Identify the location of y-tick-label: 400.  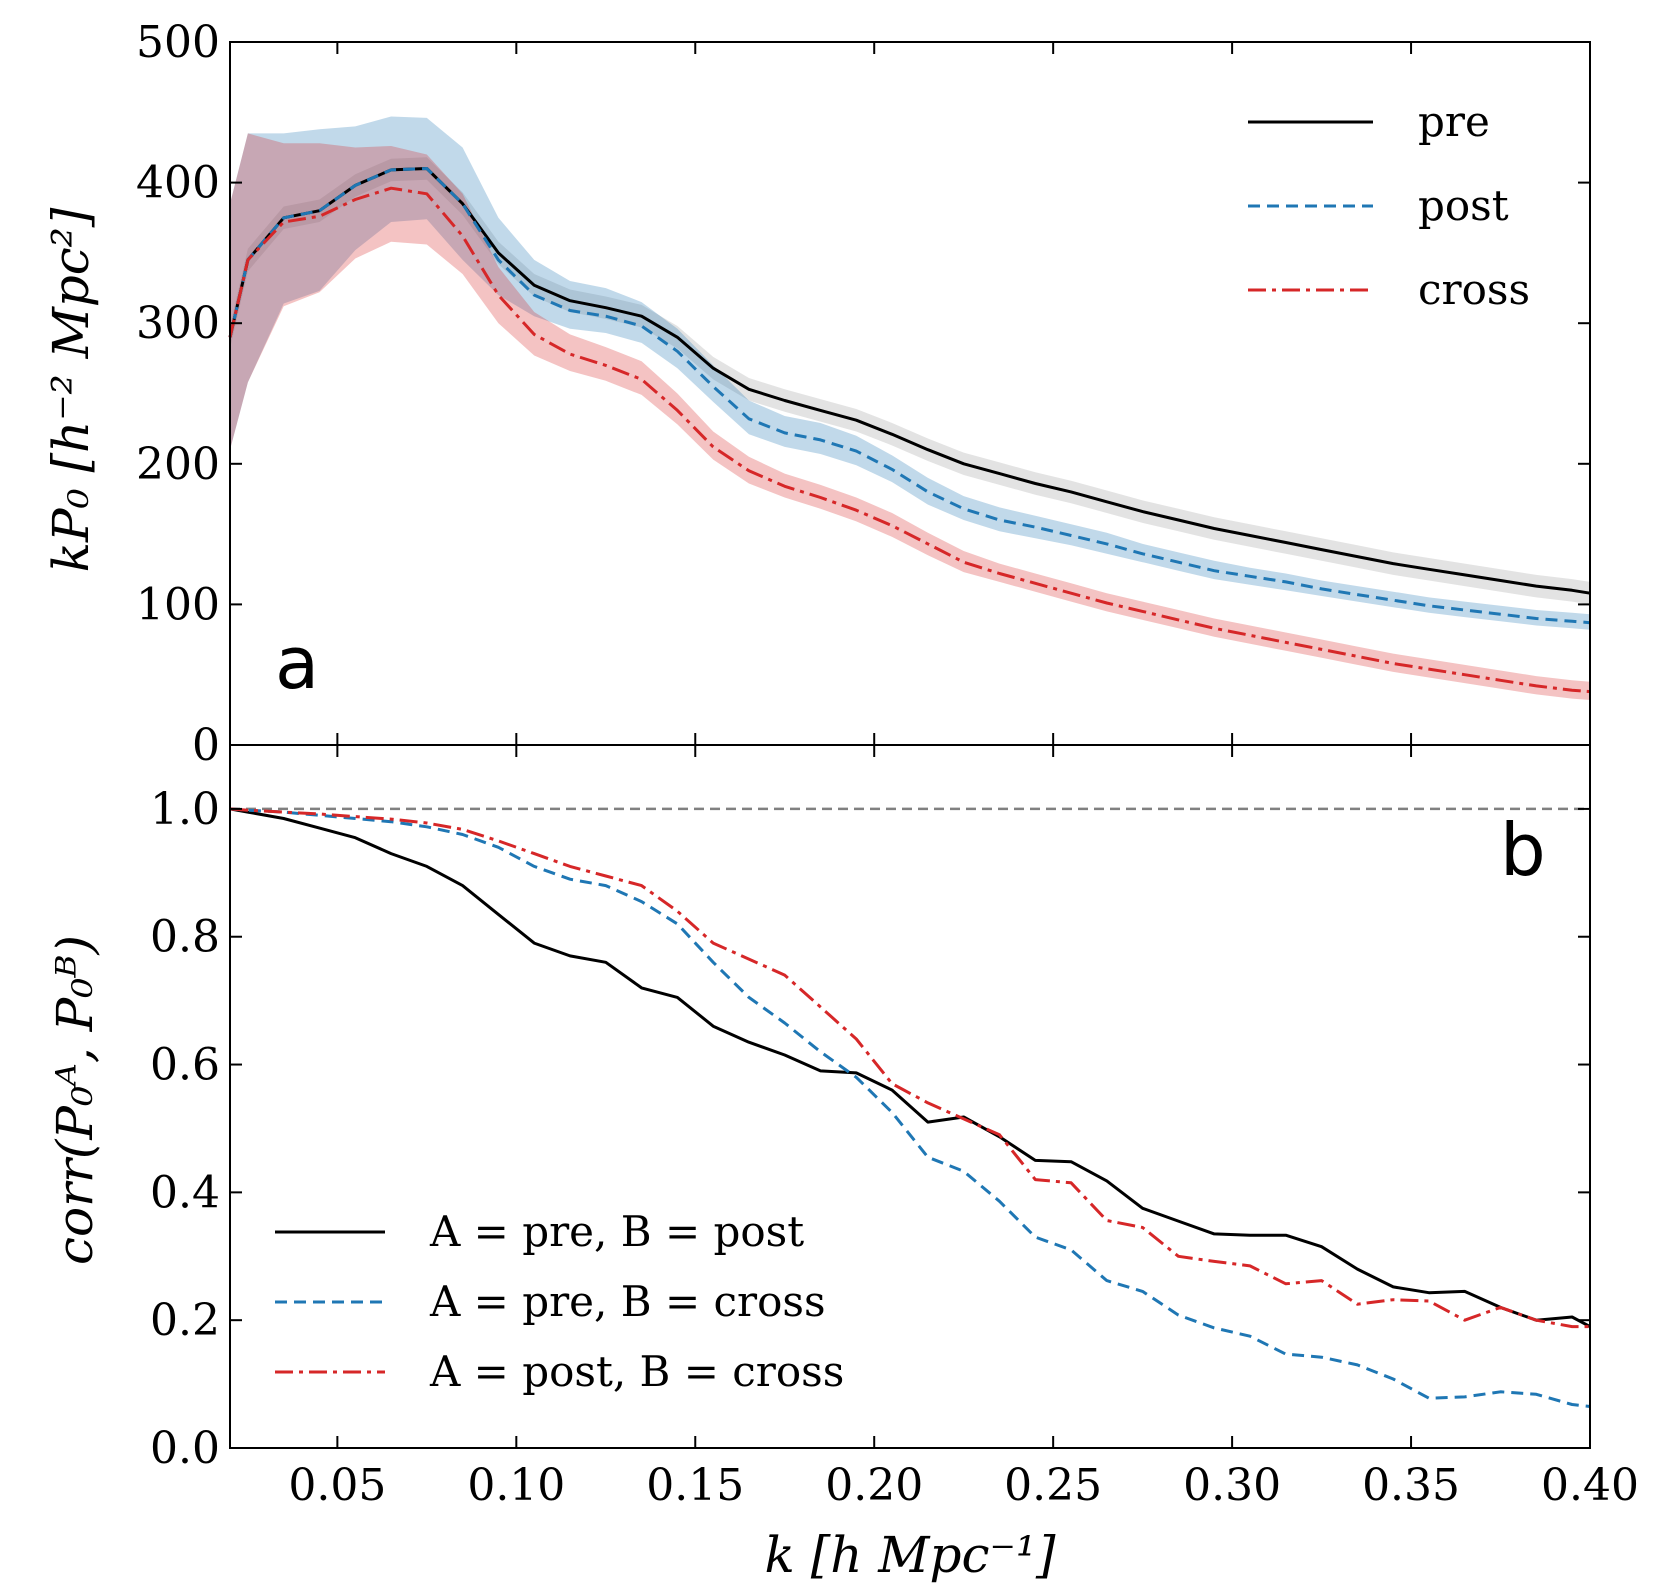
(178, 183).